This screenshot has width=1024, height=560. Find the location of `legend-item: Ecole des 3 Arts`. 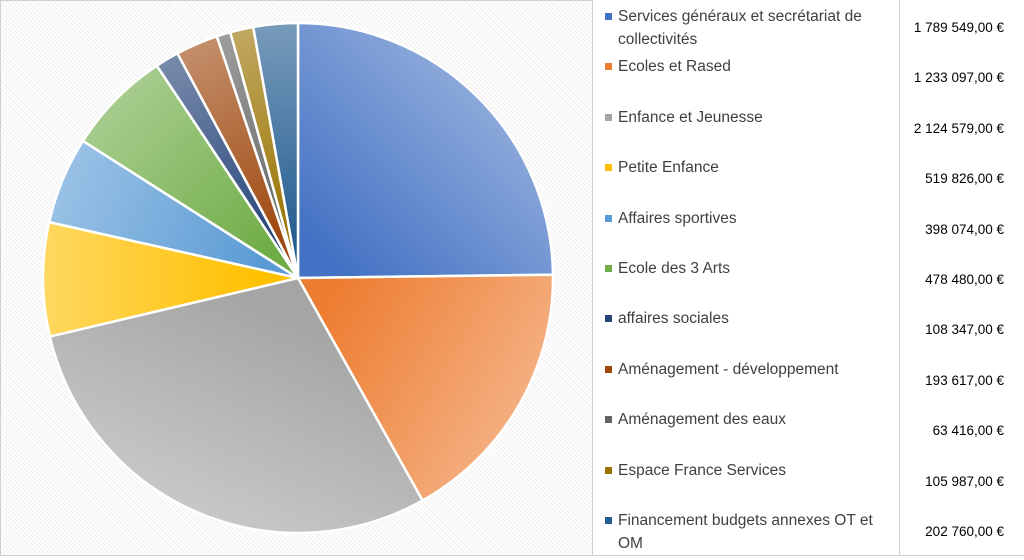

legend-item: Ecole des 3 Arts is located at coordinates (747, 268).